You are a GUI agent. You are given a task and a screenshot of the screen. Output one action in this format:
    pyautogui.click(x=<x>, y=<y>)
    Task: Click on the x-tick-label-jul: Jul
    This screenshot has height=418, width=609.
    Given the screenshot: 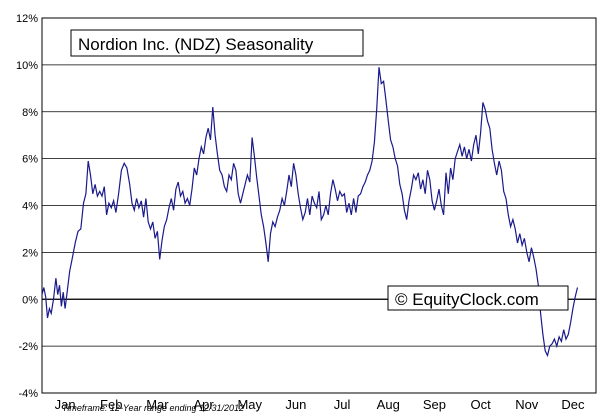 What is the action you would take?
    pyautogui.click(x=342, y=404)
    